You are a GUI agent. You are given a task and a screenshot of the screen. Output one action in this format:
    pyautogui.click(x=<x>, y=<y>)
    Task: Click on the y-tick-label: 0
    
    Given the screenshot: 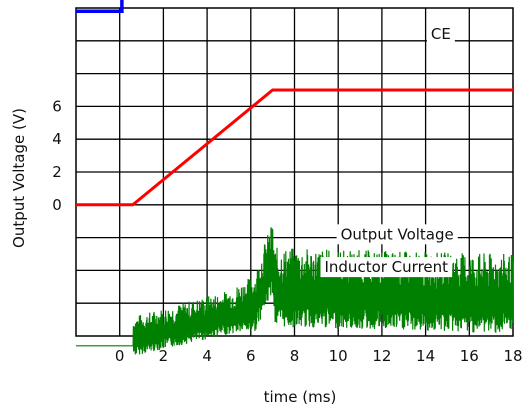 What is the action you would take?
    pyautogui.click(x=57, y=205)
    